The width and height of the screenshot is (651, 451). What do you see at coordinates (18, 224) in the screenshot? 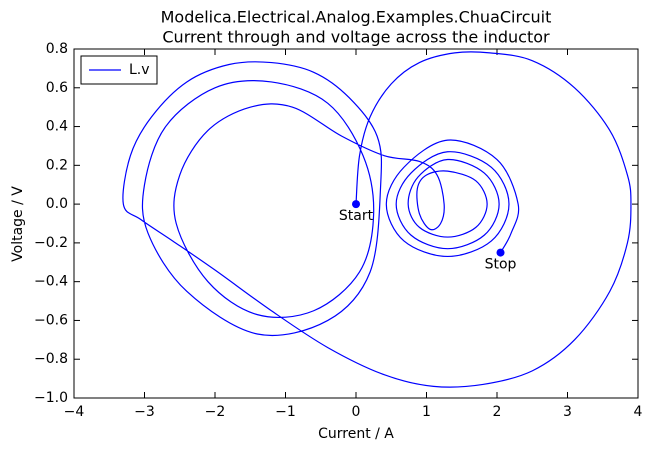
I see `y-axis-label: Voltage / V` at bounding box center [18, 224].